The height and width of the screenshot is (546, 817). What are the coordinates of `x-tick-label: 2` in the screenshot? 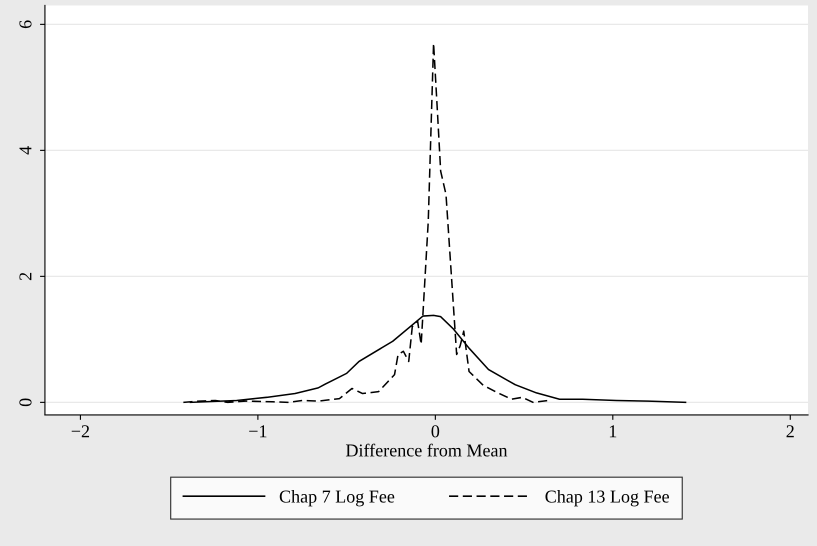 It's located at (790, 431).